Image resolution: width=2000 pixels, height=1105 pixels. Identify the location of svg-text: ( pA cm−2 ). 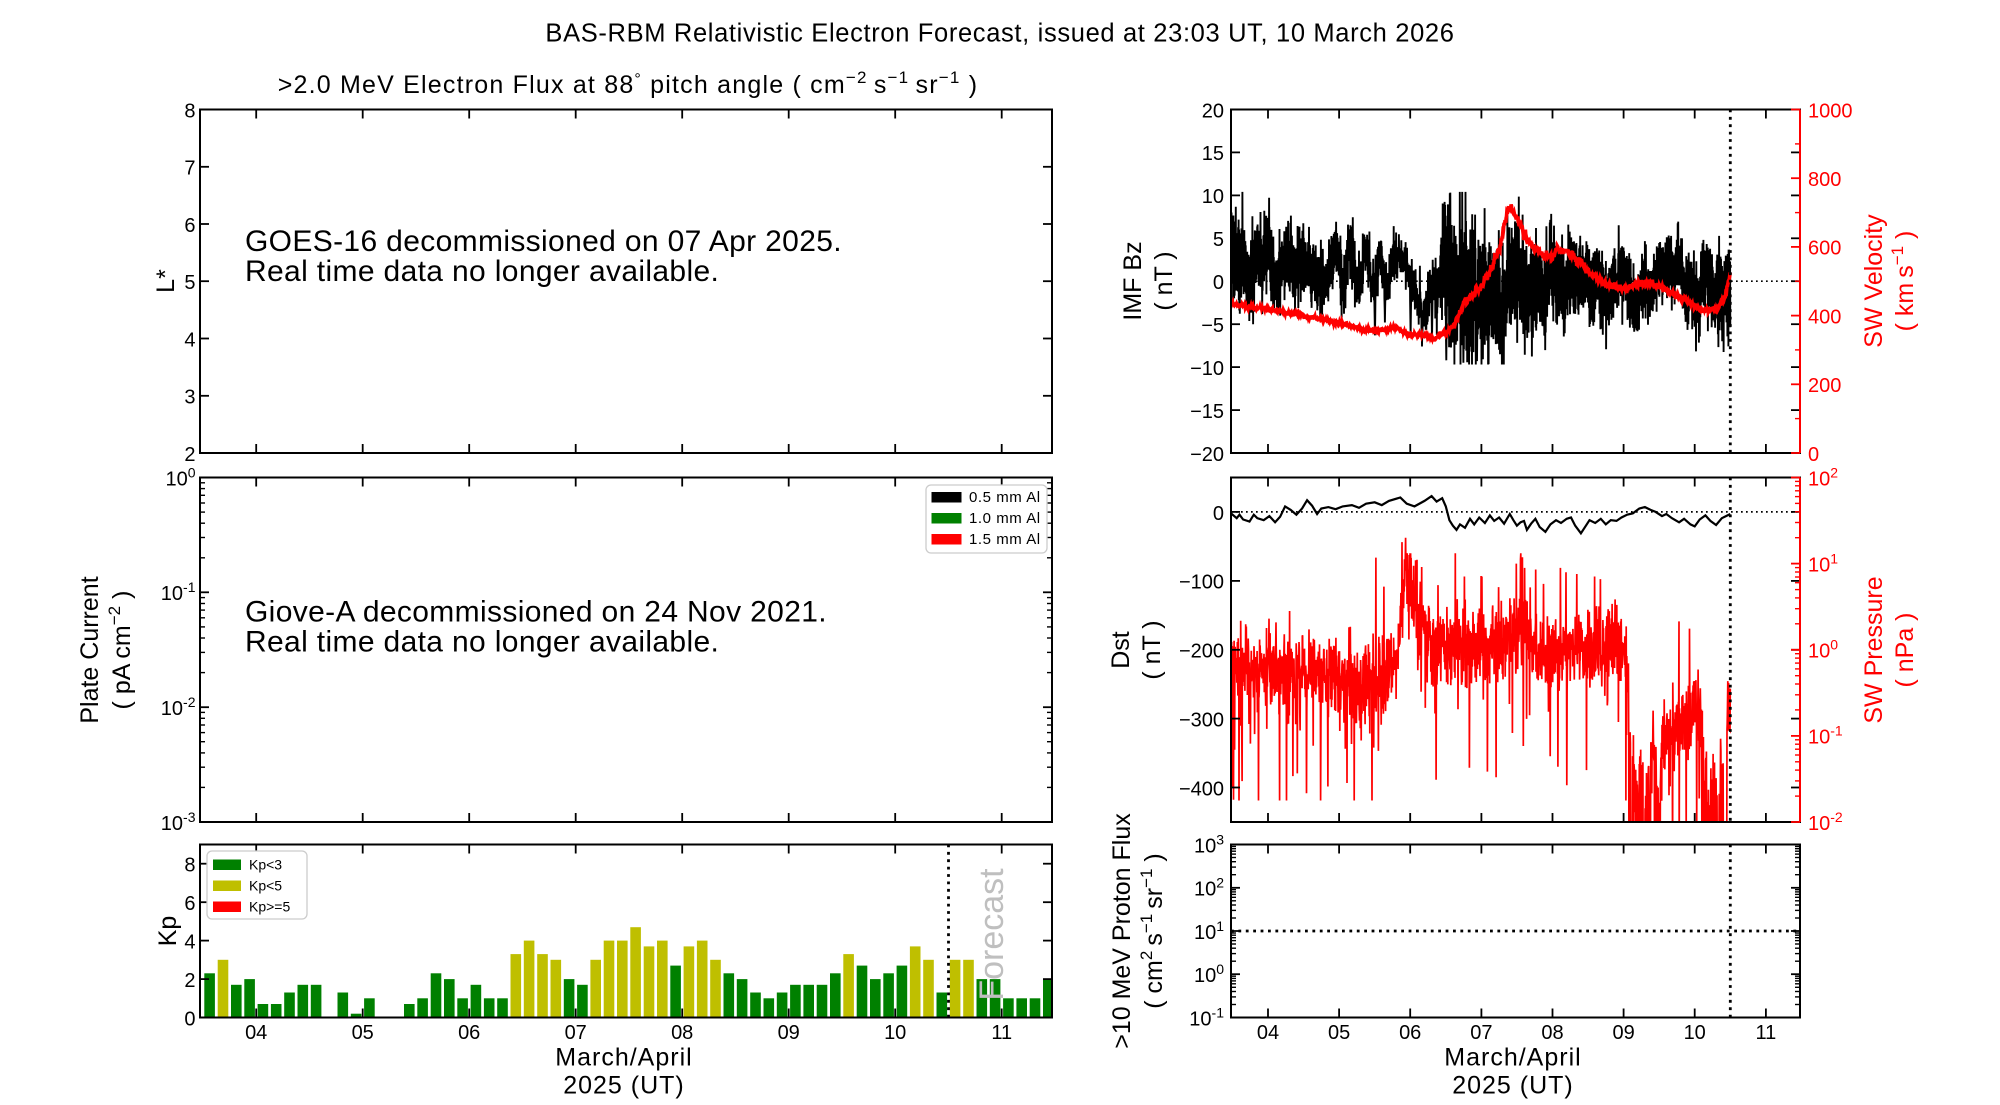
(120, 650).